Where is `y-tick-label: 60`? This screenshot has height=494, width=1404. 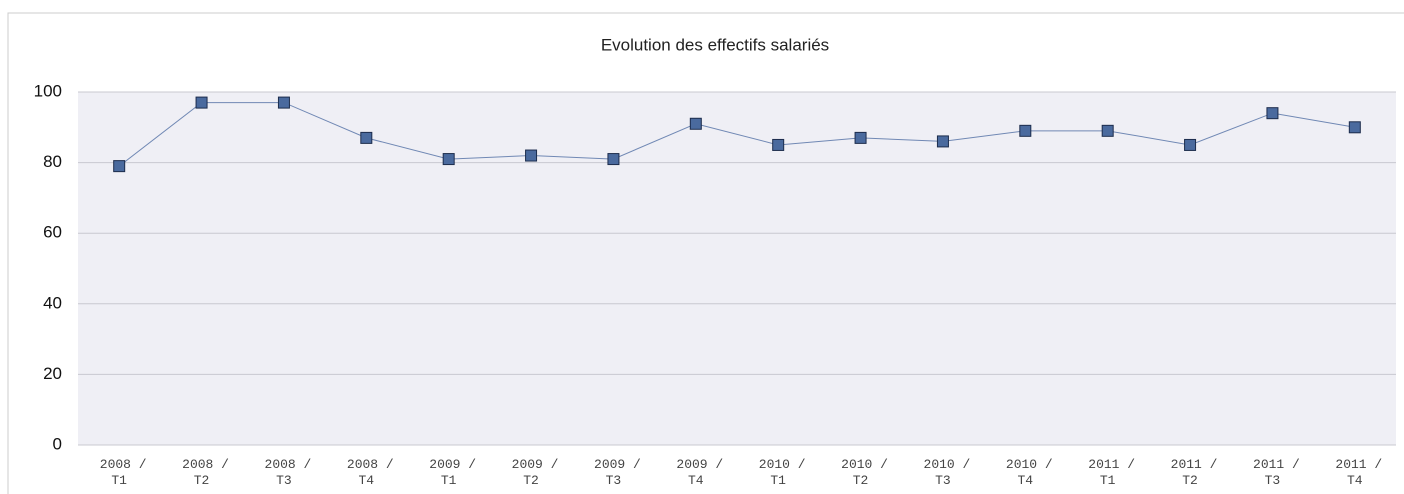
y-tick-label: 60 is located at coordinates (52, 232).